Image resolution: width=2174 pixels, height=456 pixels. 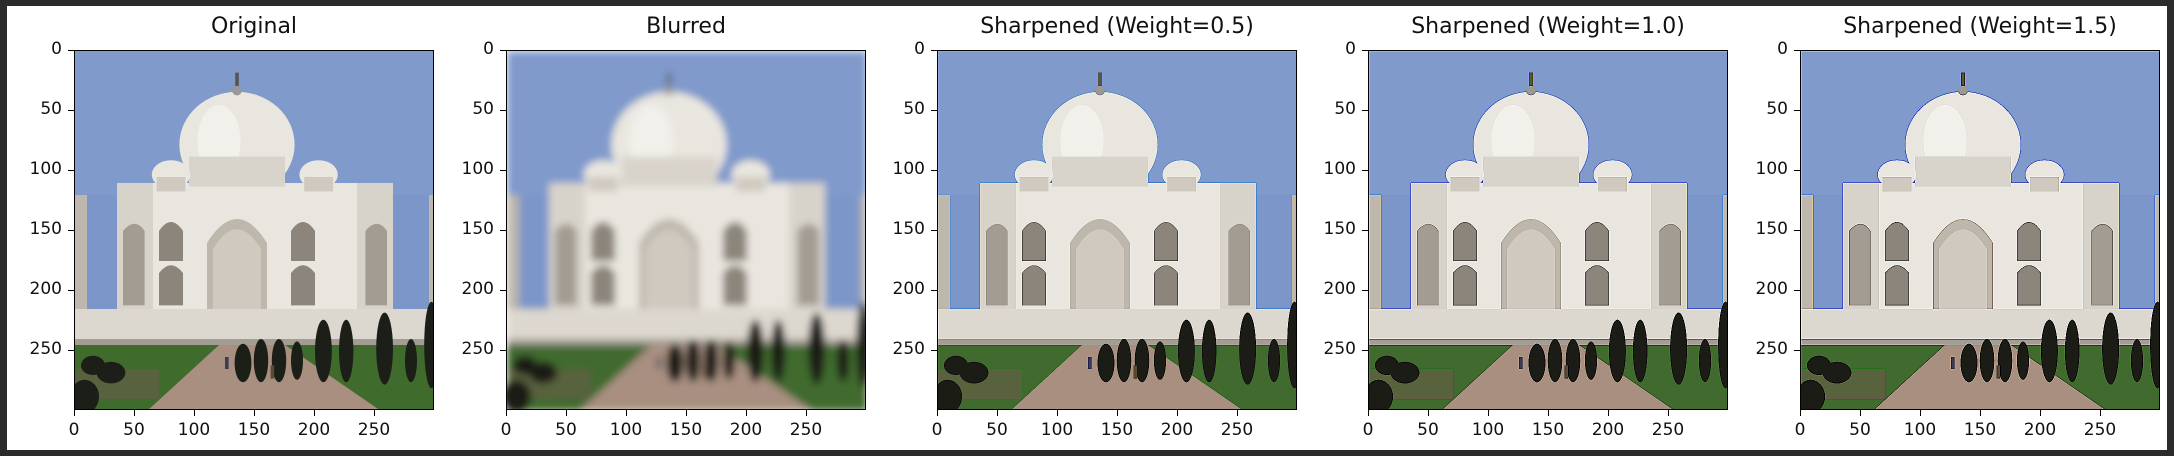 I want to click on panel-title: Original, so click(x=254, y=26).